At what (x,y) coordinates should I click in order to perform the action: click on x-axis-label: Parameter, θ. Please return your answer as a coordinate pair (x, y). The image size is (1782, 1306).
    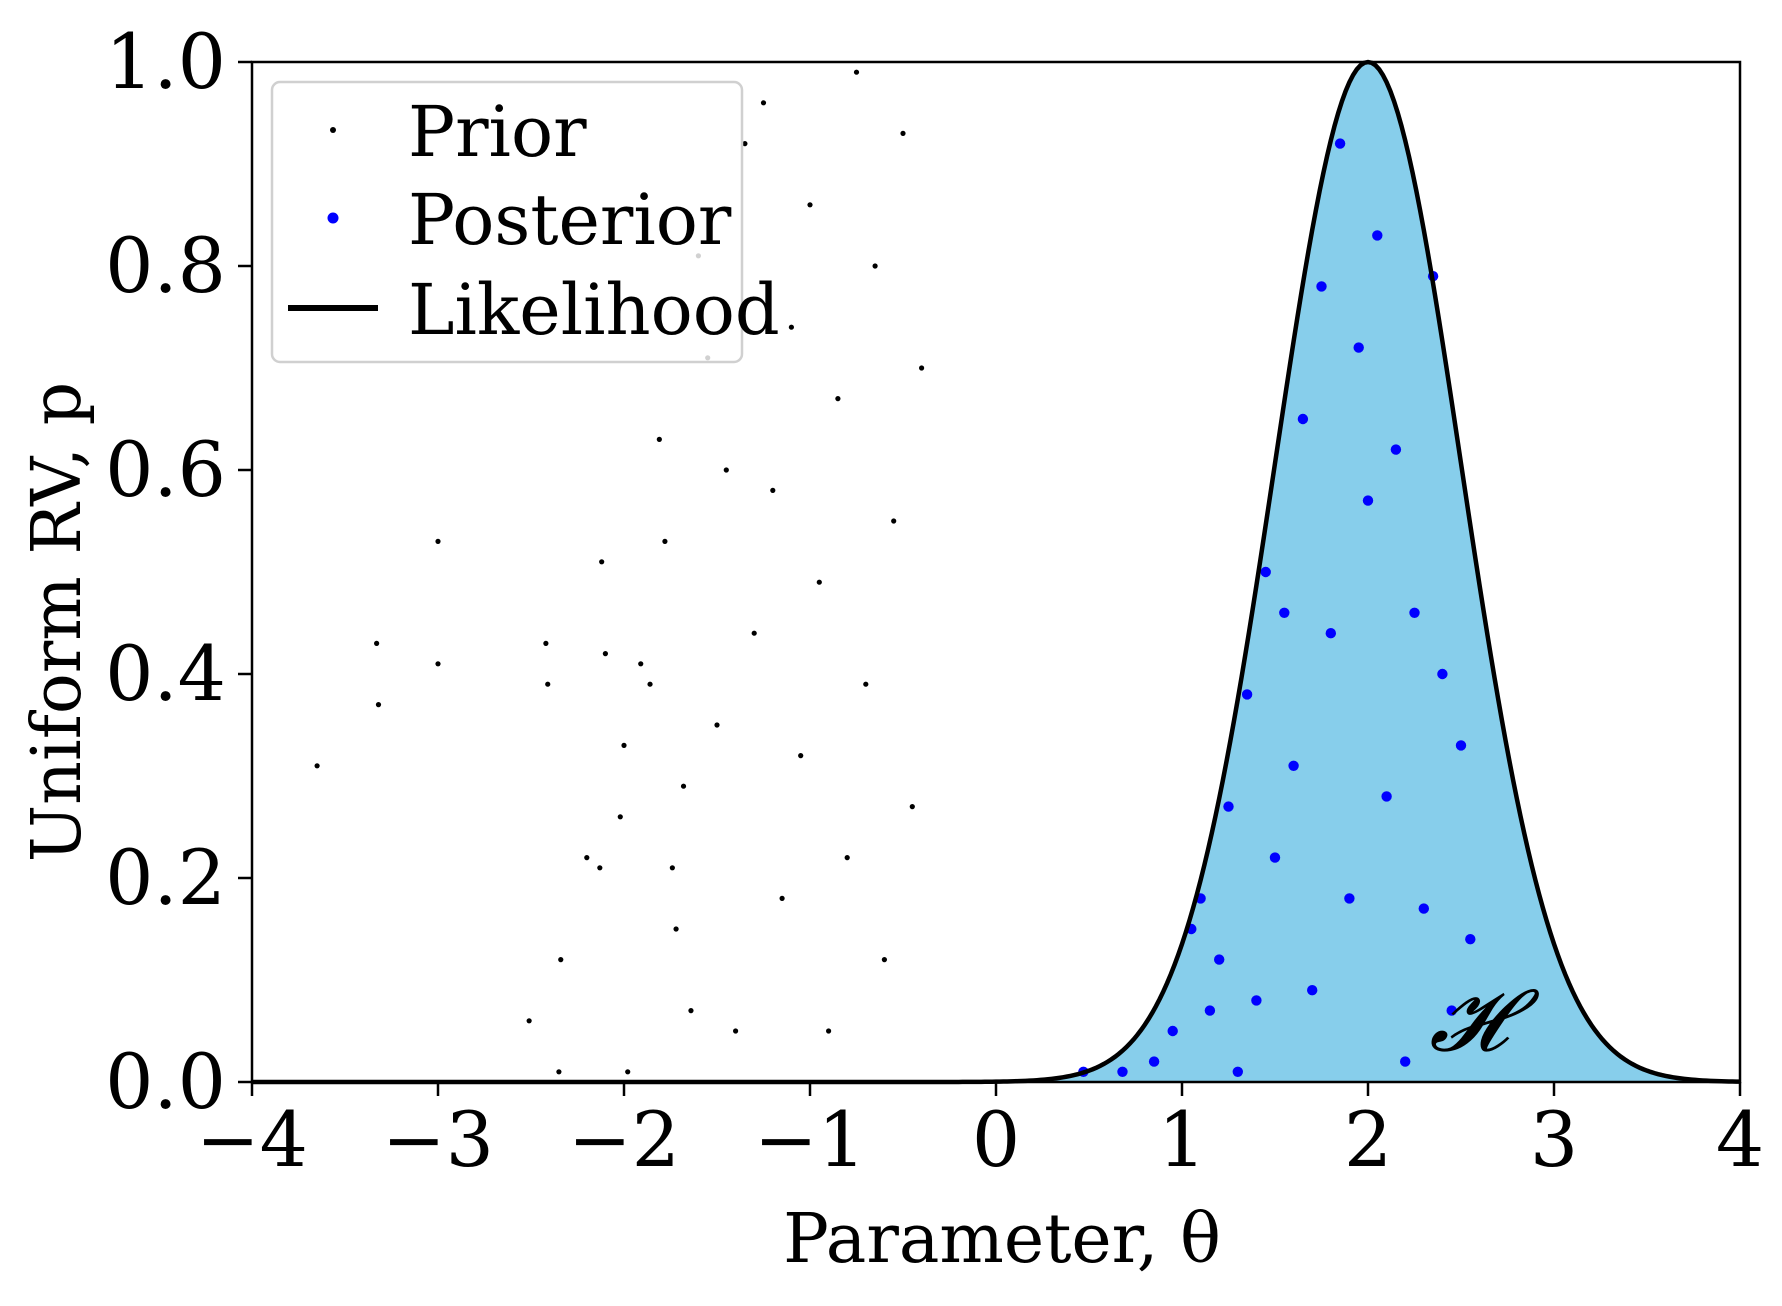
    Looking at the image, I should click on (1002, 1239).